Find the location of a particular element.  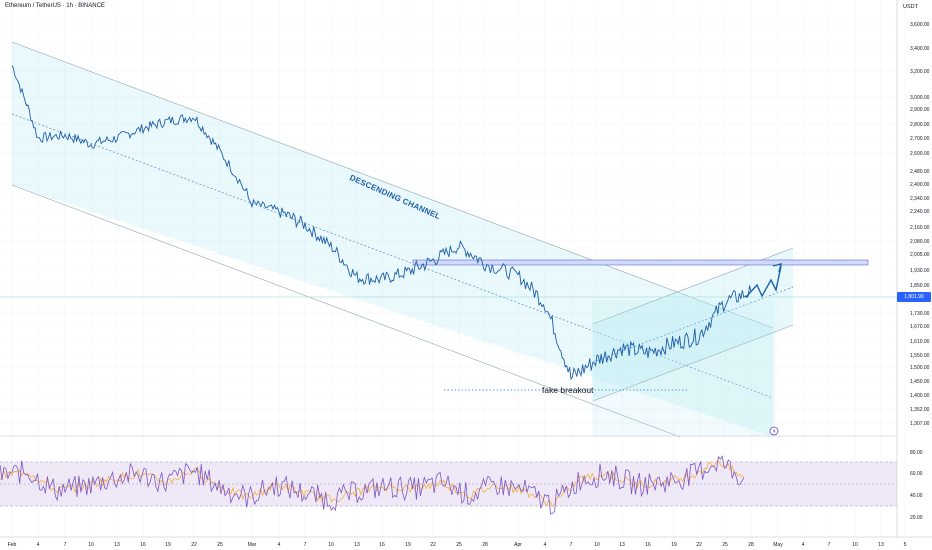

price-tick-label: 1,400.00 is located at coordinates (920, 396).